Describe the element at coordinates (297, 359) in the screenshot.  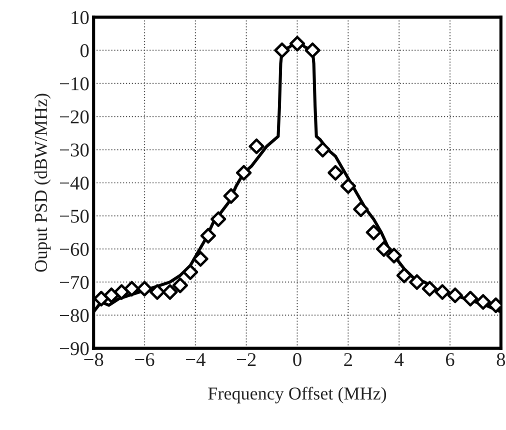
I see `x-tick-label: 0` at that location.